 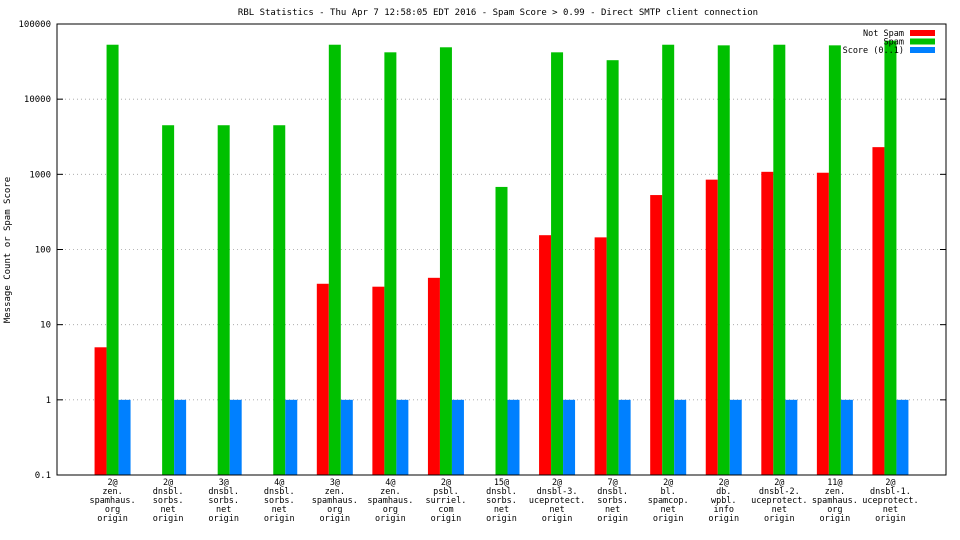 I want to click on y-tick-labels: 0.1 1 10 100 1000 10000 100000, so click(x=34, y=250).